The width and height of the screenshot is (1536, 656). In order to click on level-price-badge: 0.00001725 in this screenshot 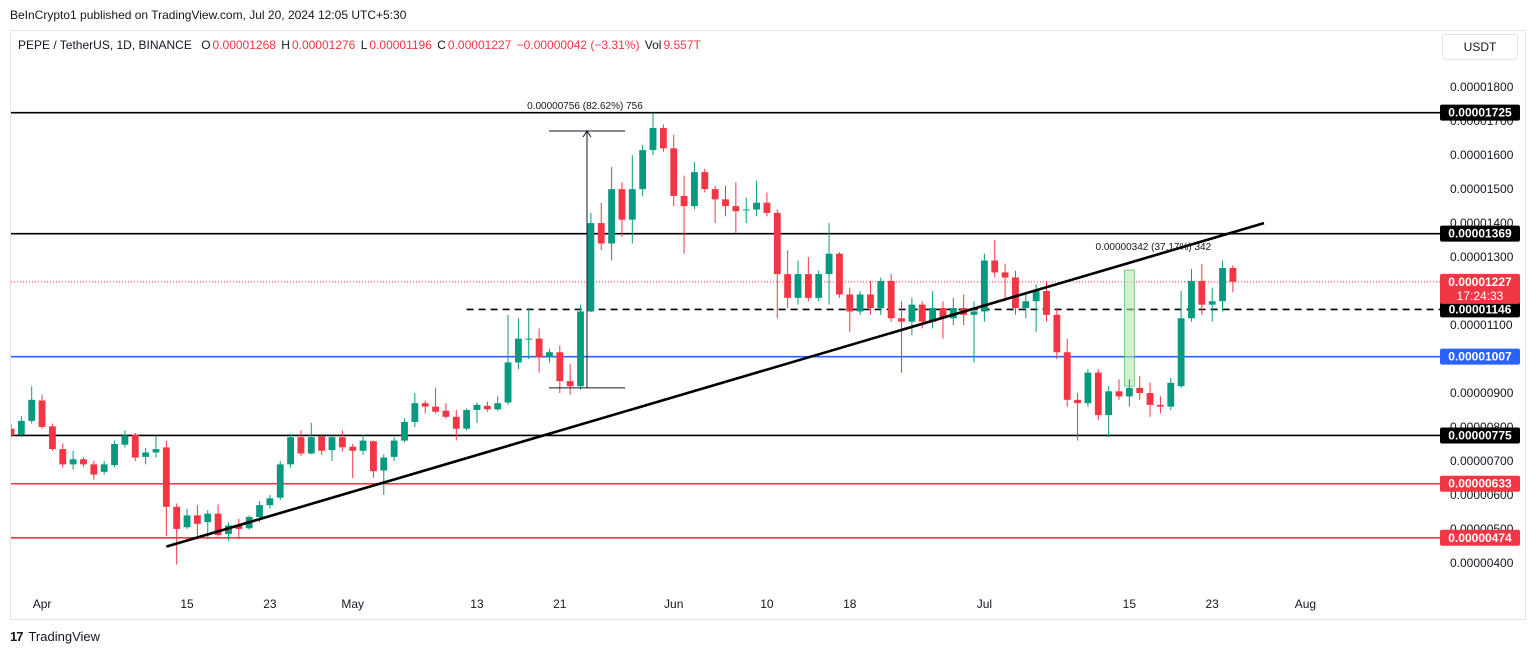, I will do `click(1480, 113)`.